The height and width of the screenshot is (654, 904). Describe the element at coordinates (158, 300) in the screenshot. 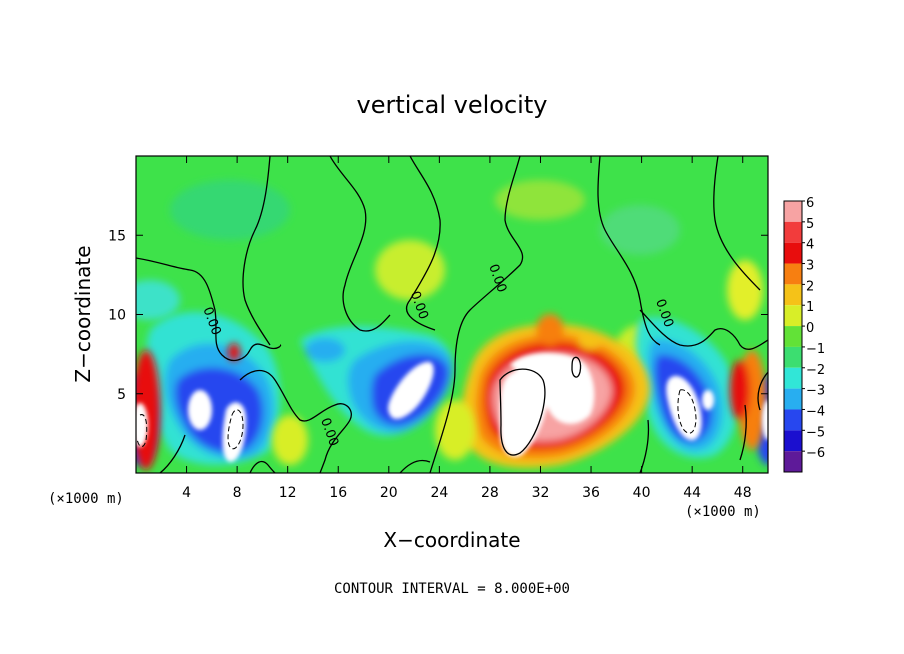

I see `downdraft-halo-left` at that location.